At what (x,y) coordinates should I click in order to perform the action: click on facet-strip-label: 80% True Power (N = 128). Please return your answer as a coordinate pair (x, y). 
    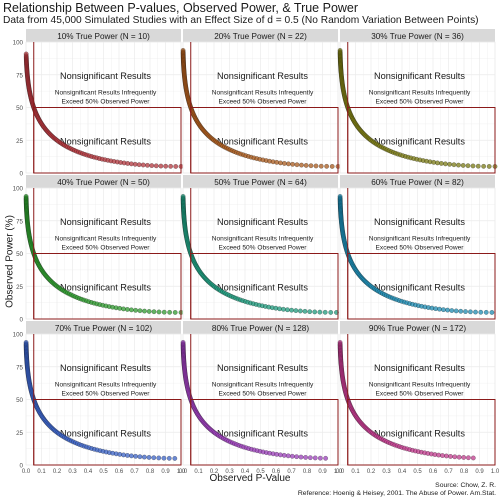
    Looking at the image, I should click on (260, 328).